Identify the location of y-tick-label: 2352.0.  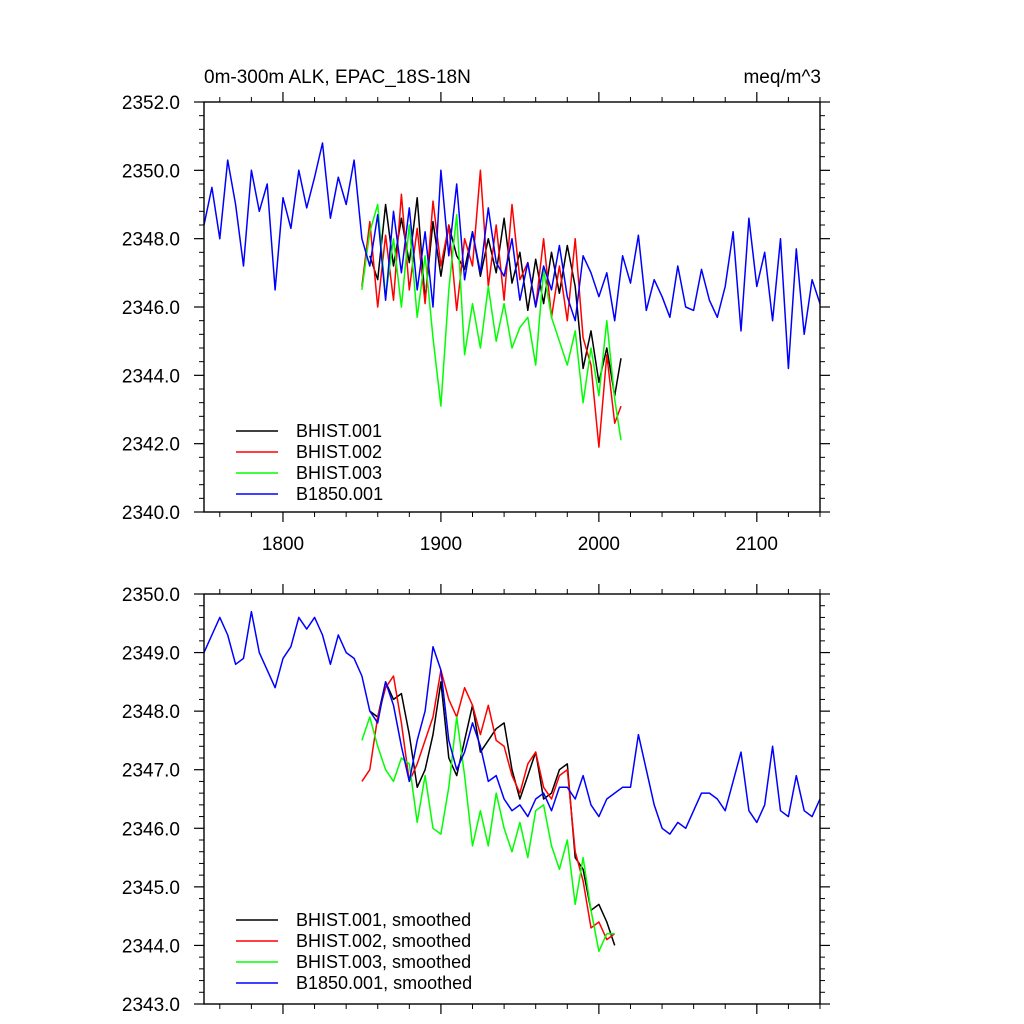
(151, 103).